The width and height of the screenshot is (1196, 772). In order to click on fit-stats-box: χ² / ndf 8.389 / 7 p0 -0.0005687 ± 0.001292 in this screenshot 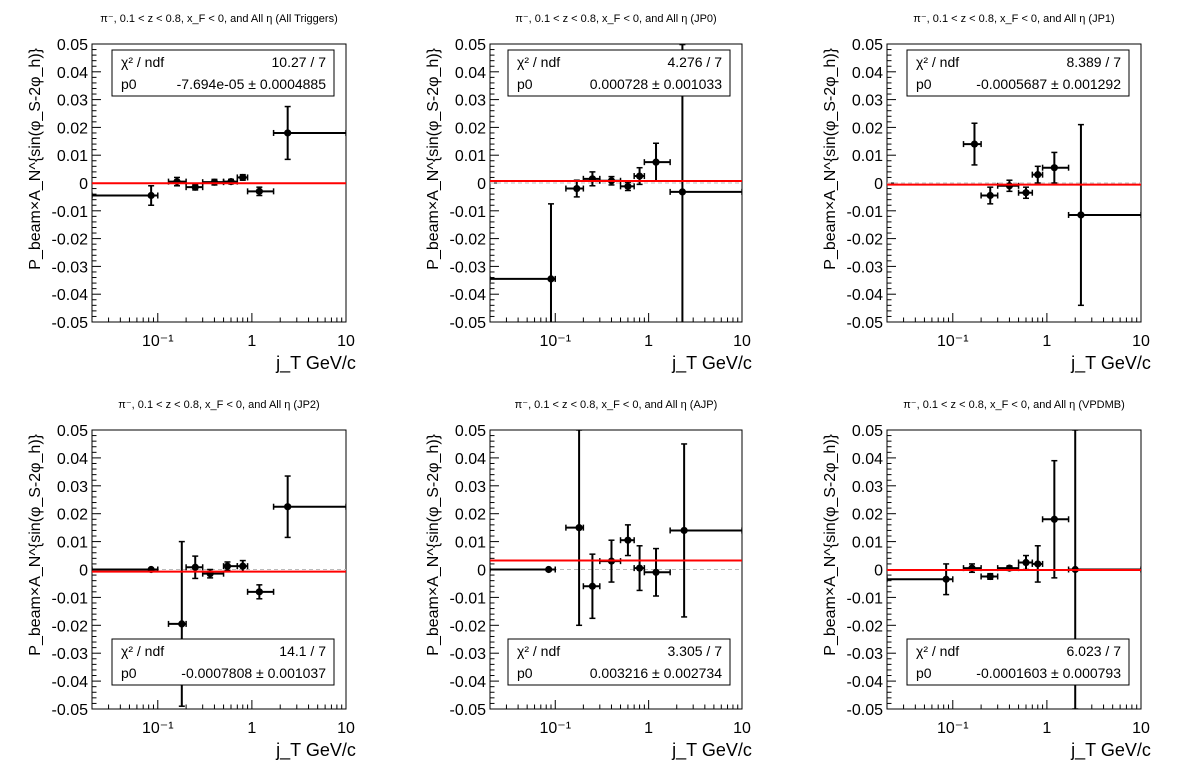, I will do `click(1018, 73)`.